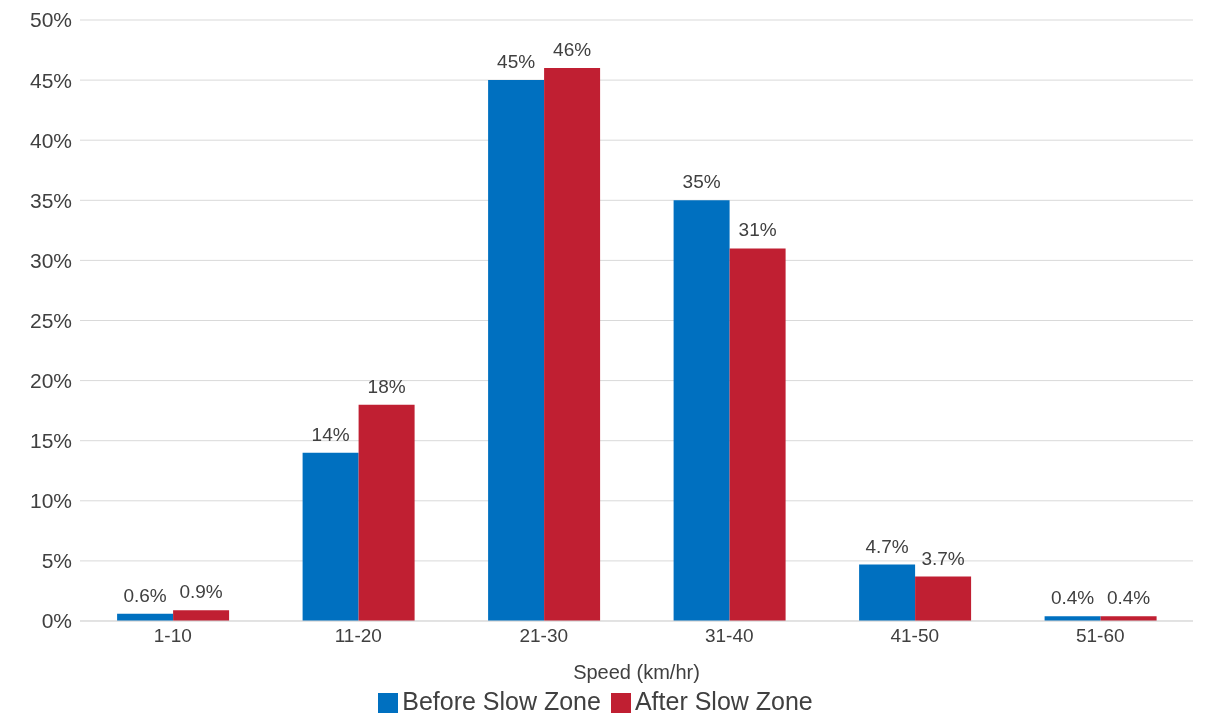 The image size is (1205, 724). Describe the element at coordinates (501, 701) in the screenshot. I see `legend-label: Before Slow Zone` at that location.